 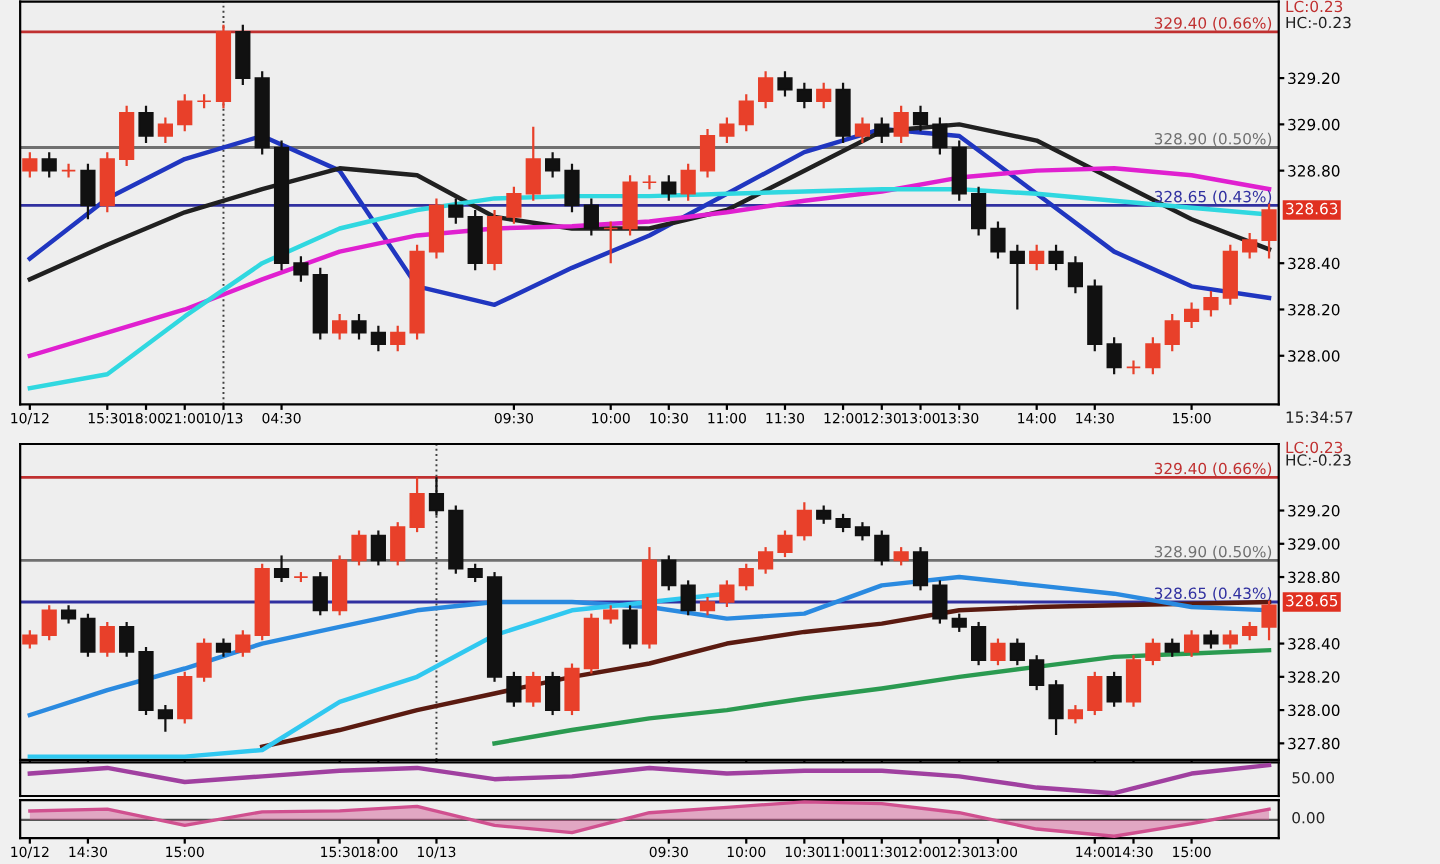 What do you see at coordinates (765, 674) in the screenshot?
I see `line-series` at bounding box center [765, 674].